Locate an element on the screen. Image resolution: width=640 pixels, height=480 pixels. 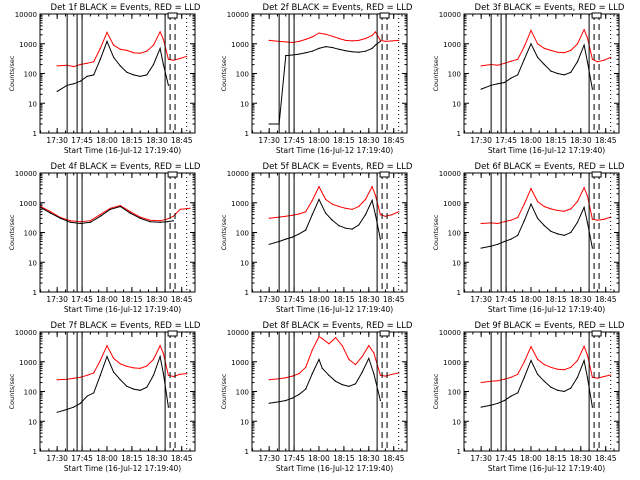
panel-title: Det 1f BLACK = Events, RED = LLD is located at coordinates (126, 8).